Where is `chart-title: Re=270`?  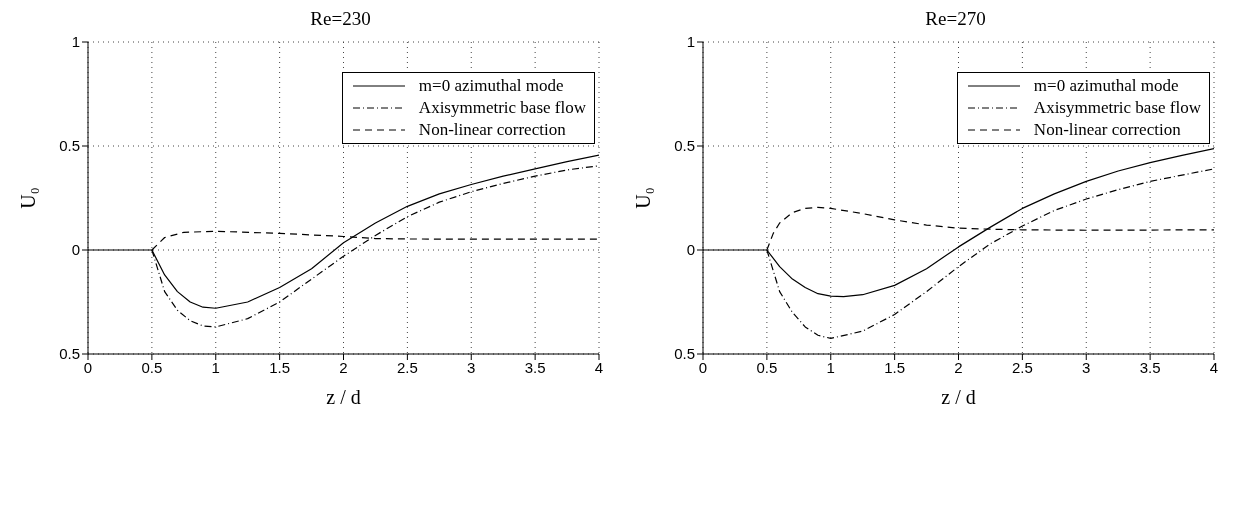
chart-title: Re=270 is located at coordinates (955, 19).